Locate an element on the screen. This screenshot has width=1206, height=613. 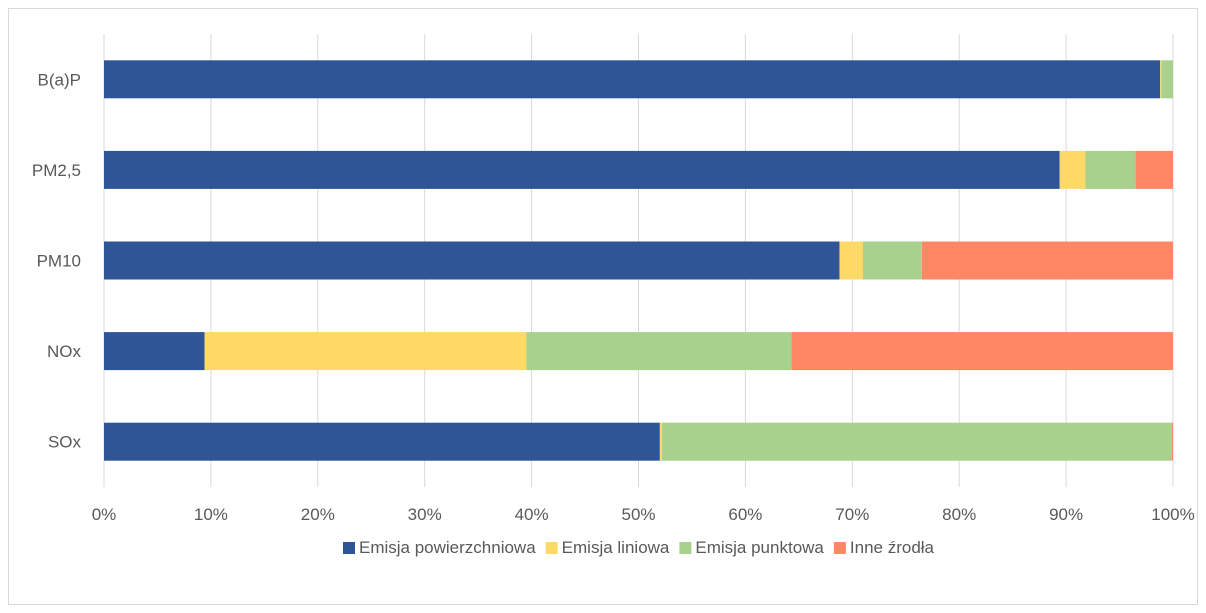
category-label: PM2,5 is located at coordinates (56, 170).